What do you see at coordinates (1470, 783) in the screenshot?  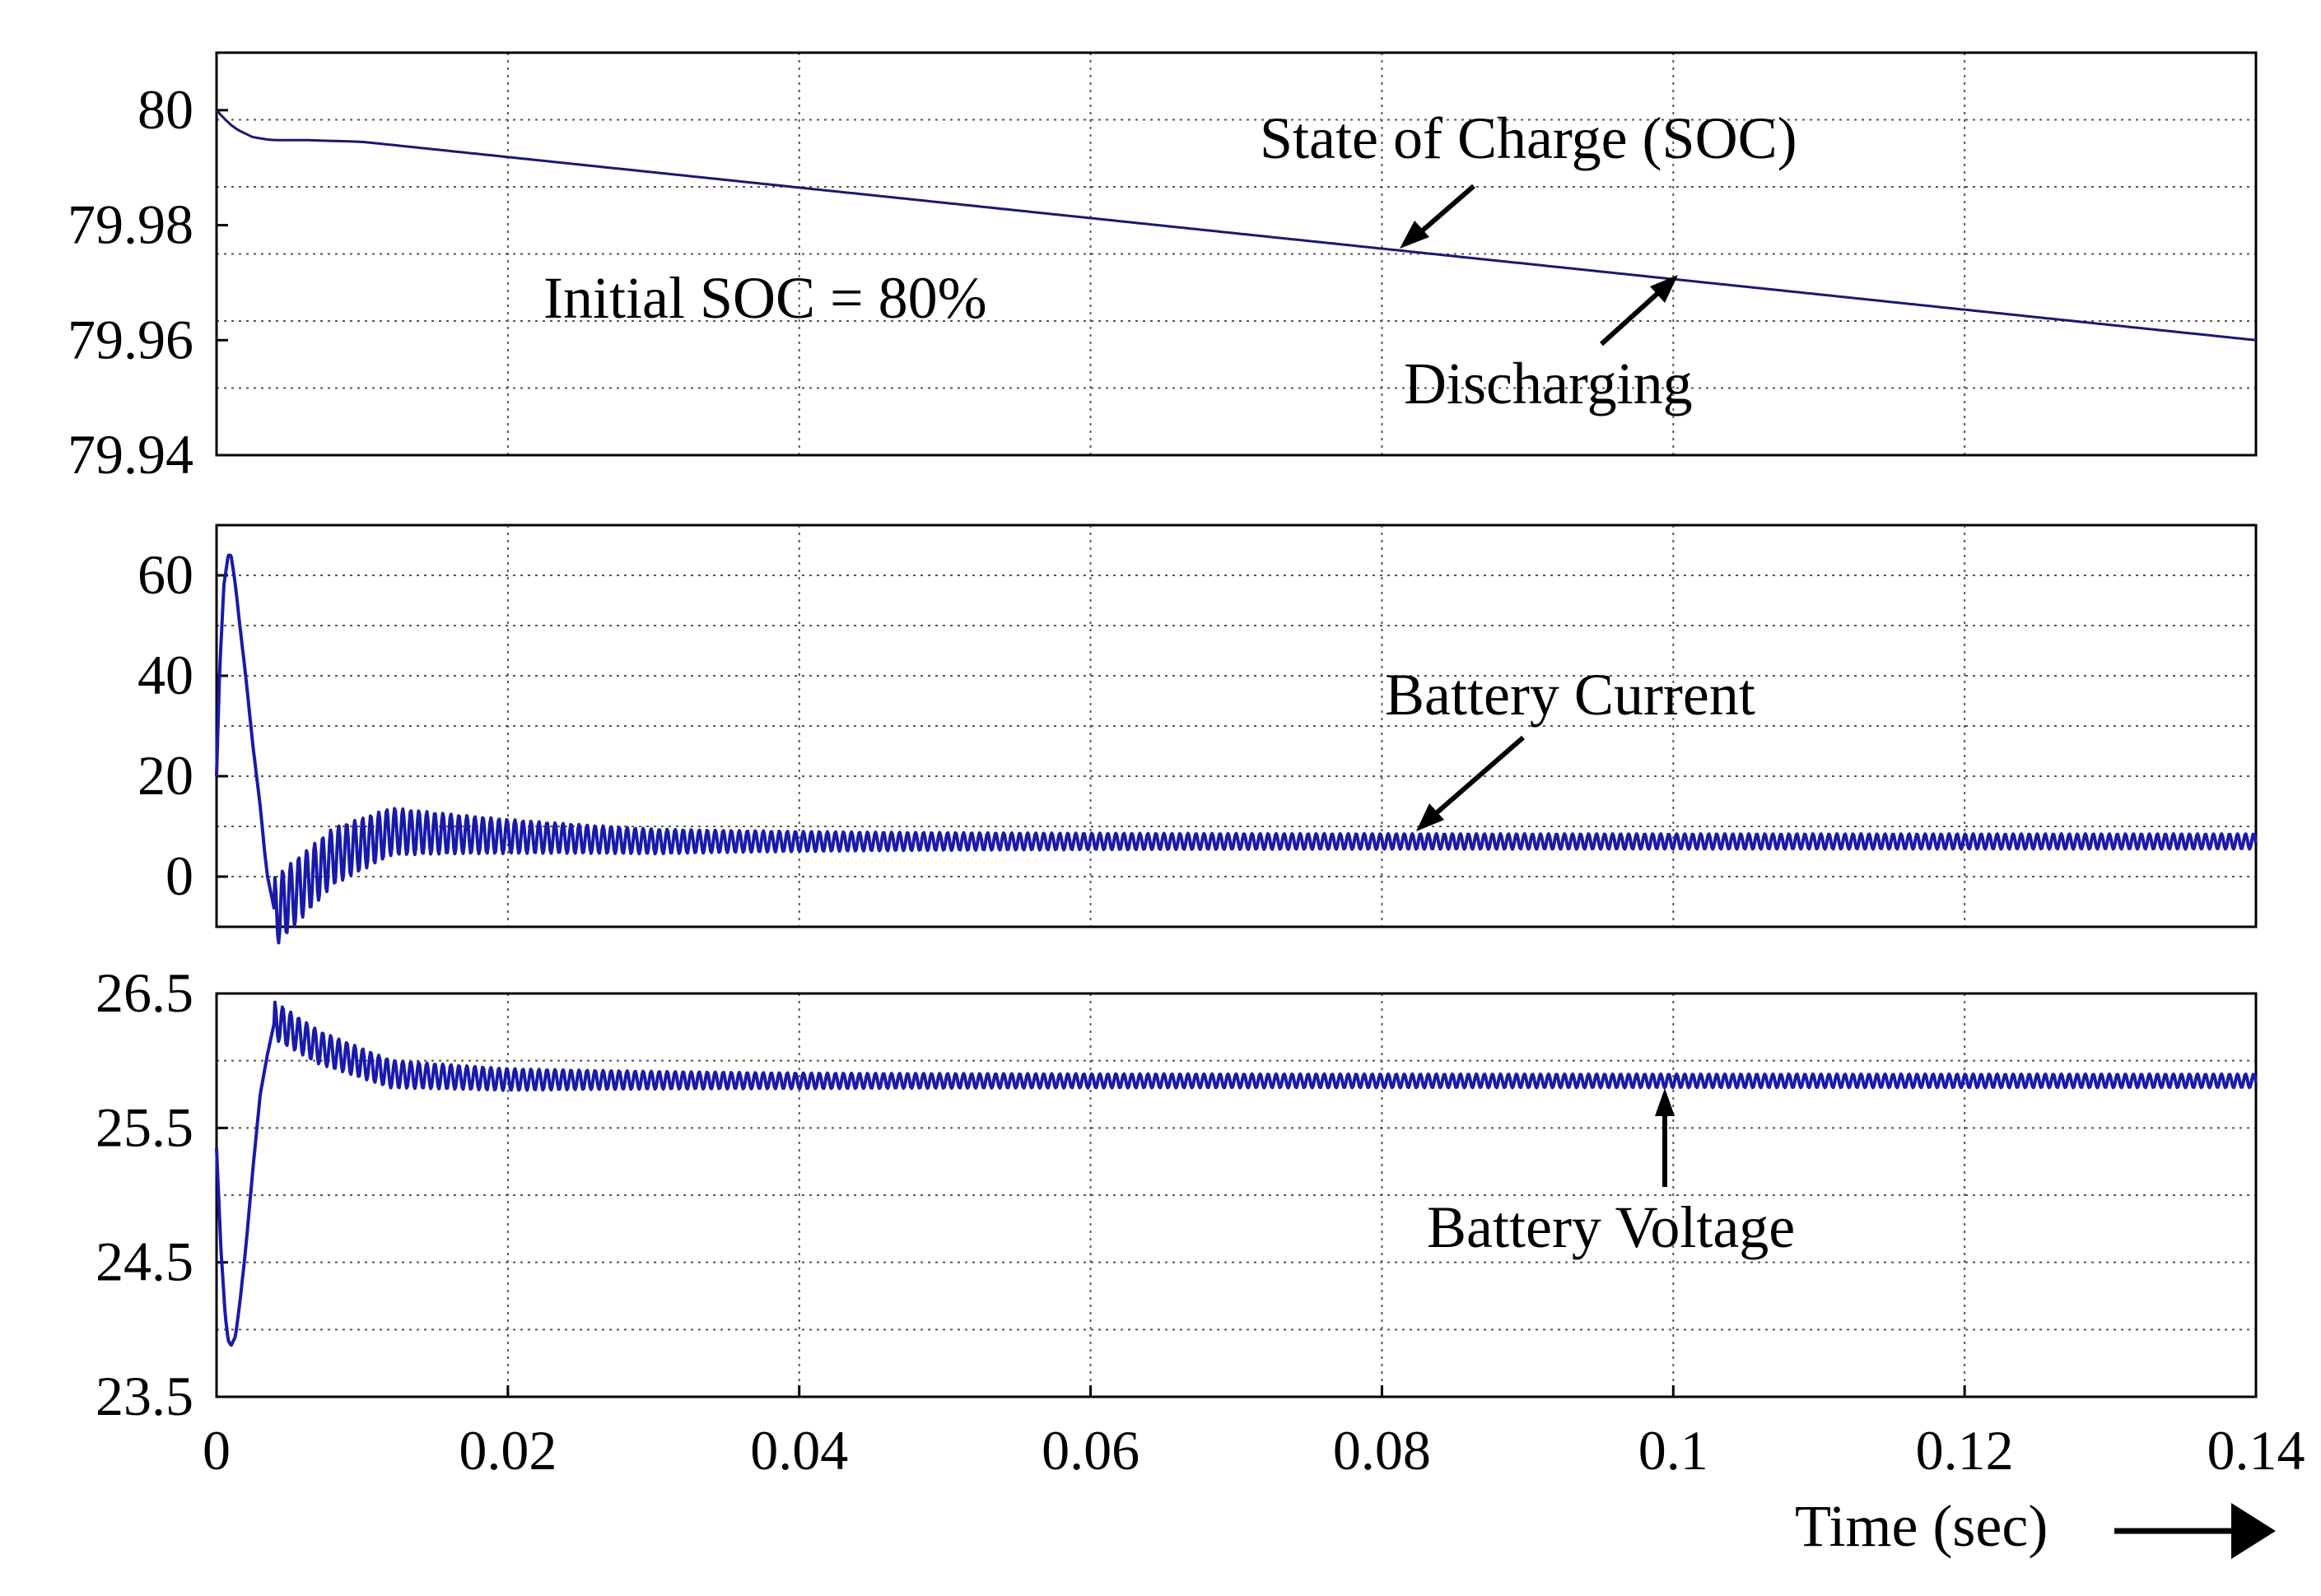 I see `current-arrow` at bounding box center [1470, 783].